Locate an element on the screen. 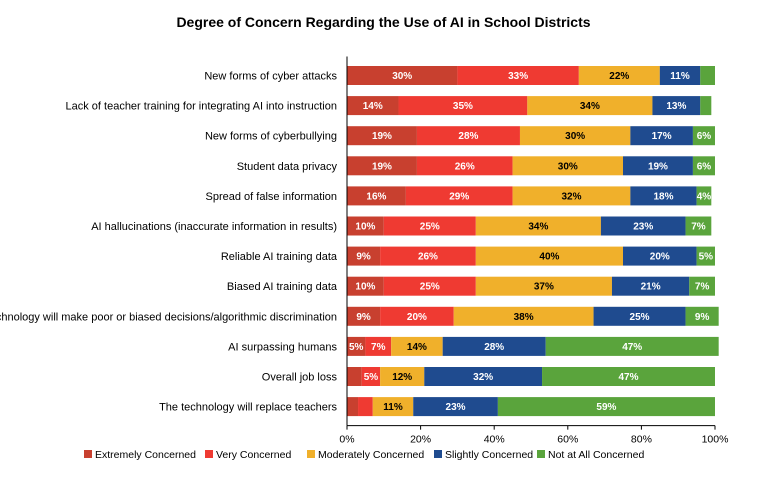 The image size is (767, 493). data-label: 26% is located at coordinates (428, 257).